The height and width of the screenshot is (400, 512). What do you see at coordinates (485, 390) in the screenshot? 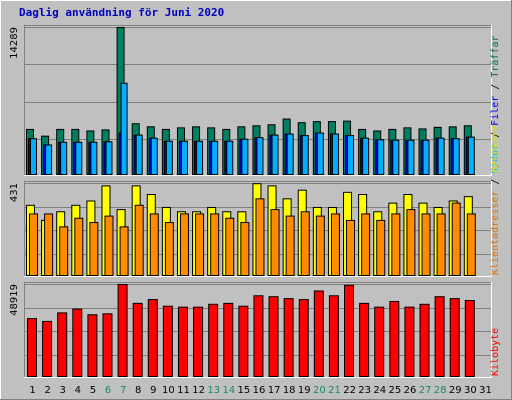
I see `x-tick-label: 31` at bounding box center [485, 390].